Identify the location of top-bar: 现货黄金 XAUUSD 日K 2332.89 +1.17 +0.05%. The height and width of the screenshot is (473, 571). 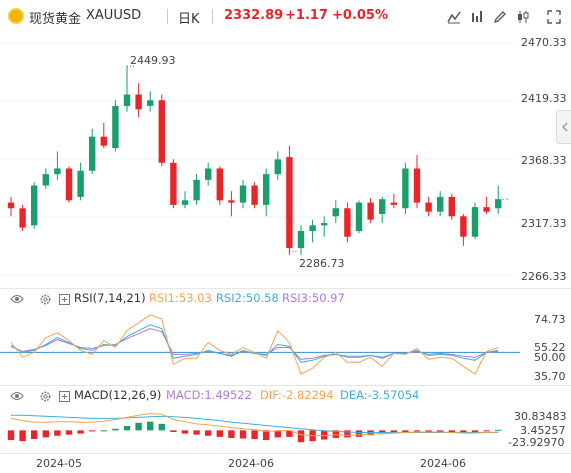
(285, 17).